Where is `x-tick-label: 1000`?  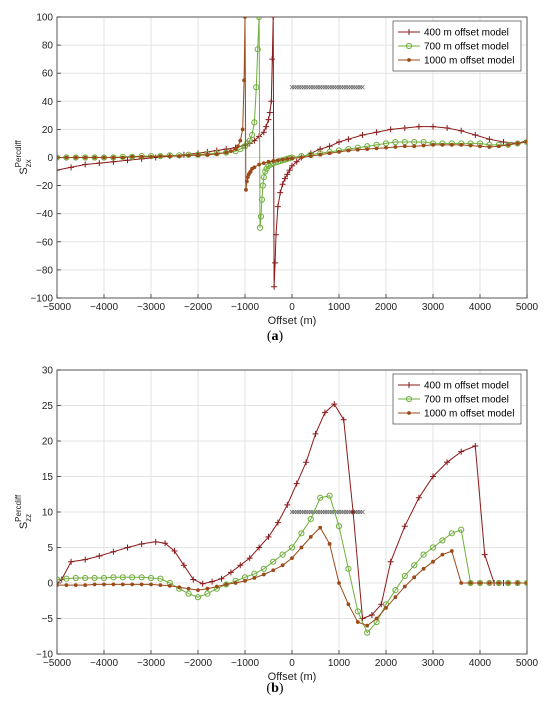 x-tick-label: 1000 is located at coordinates (339, 663).